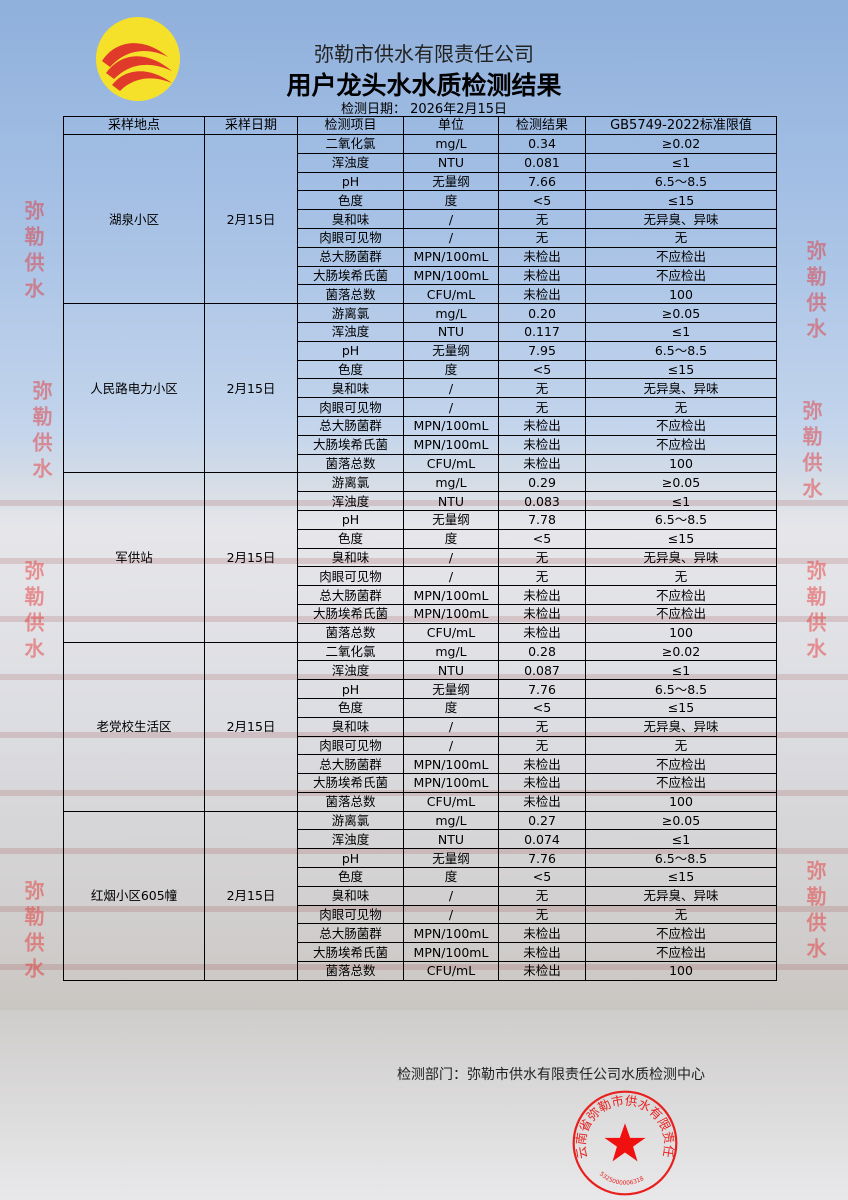  I want to click on unit: mg/L, so click(451, 313).